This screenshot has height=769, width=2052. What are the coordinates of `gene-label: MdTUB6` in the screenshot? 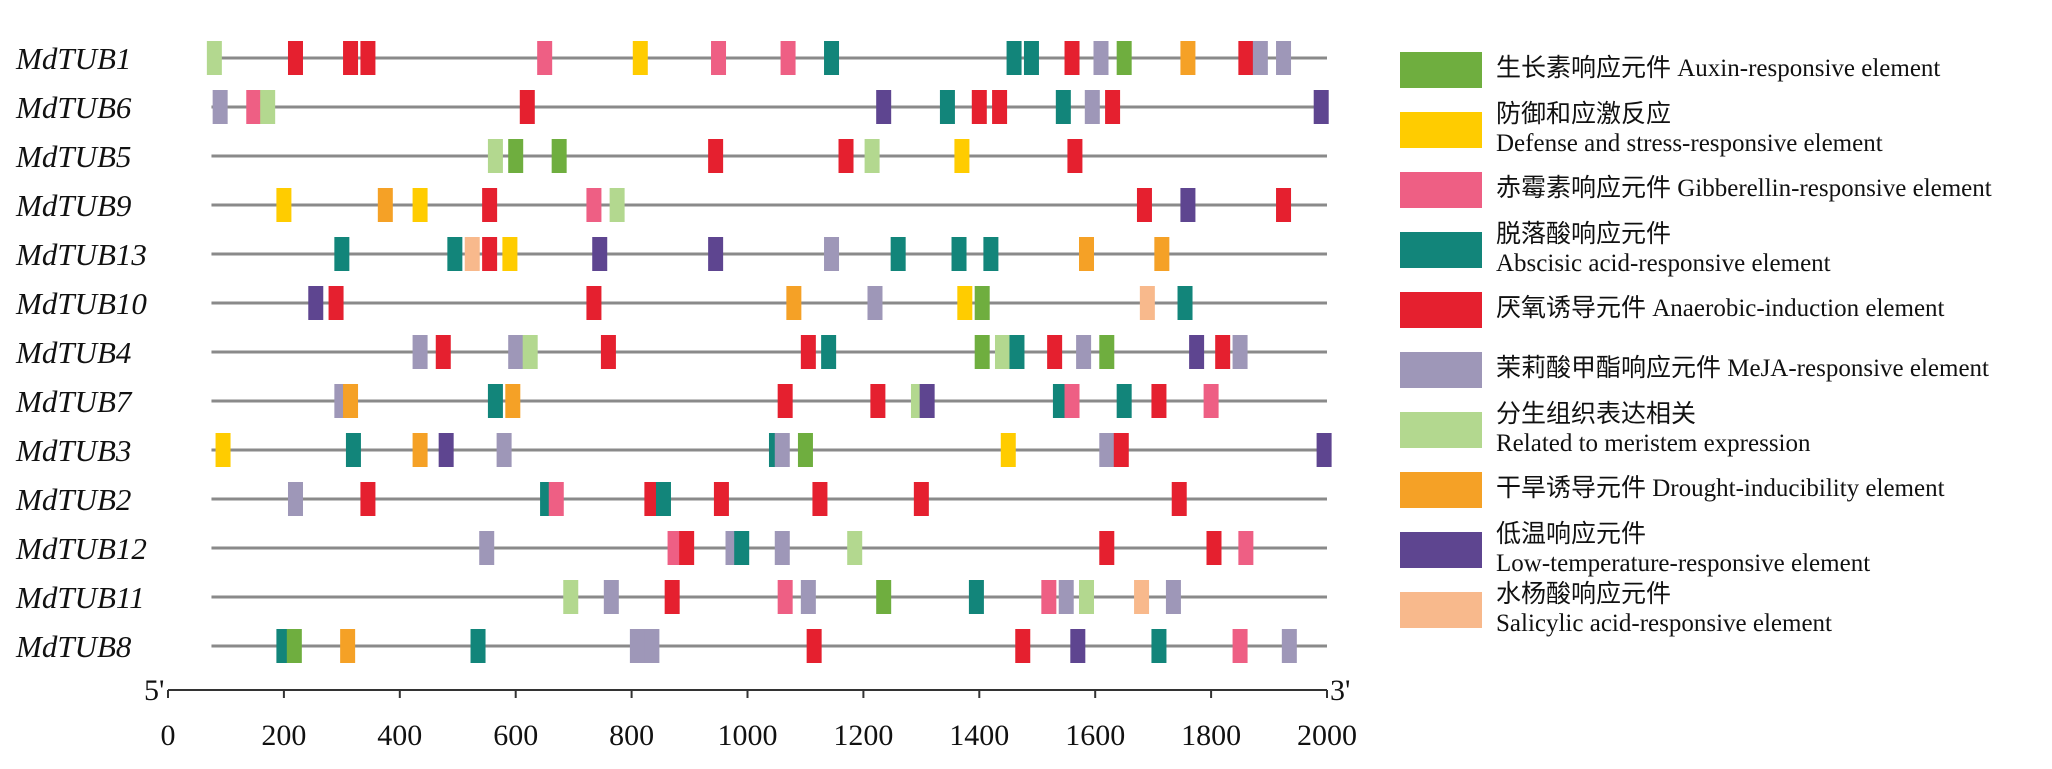 It's located at (73, 107).